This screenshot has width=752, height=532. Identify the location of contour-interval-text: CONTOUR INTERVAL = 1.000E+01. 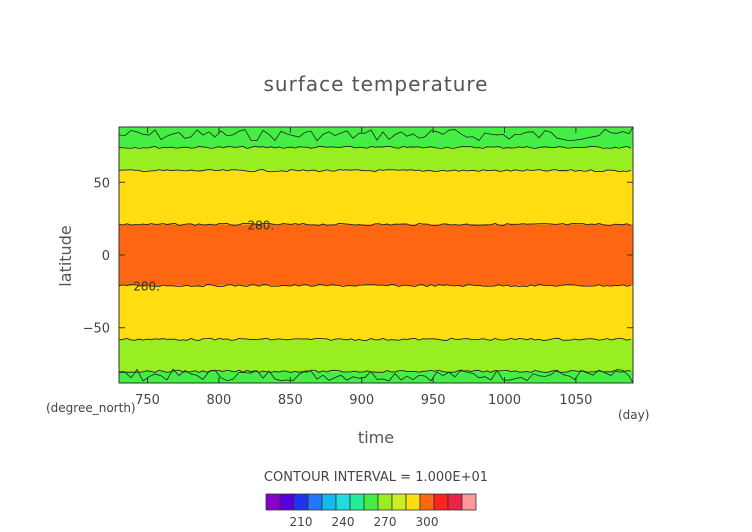
(376, 477).